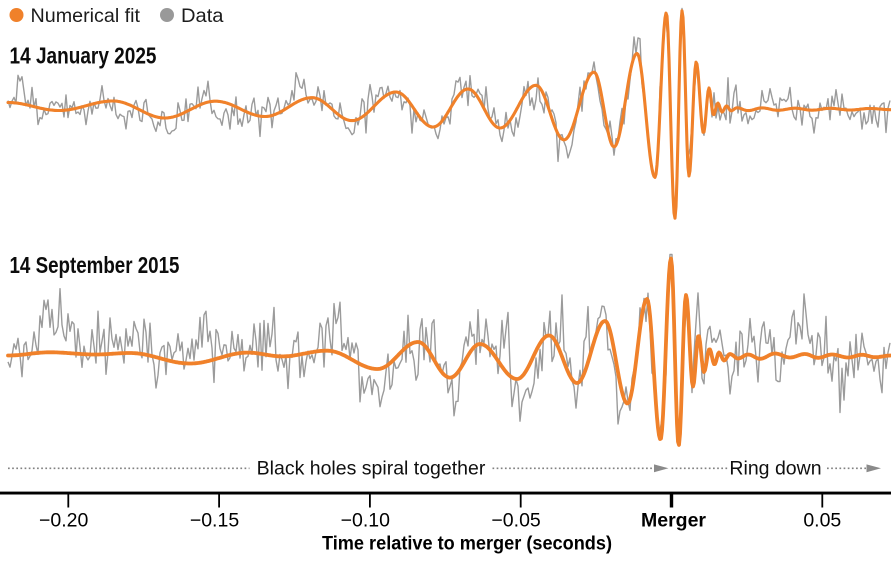 The image size is (891, 566). Describe the element at coordinates (515, 520) in the screenshot. I see `svg-text: −0.05` at that location.